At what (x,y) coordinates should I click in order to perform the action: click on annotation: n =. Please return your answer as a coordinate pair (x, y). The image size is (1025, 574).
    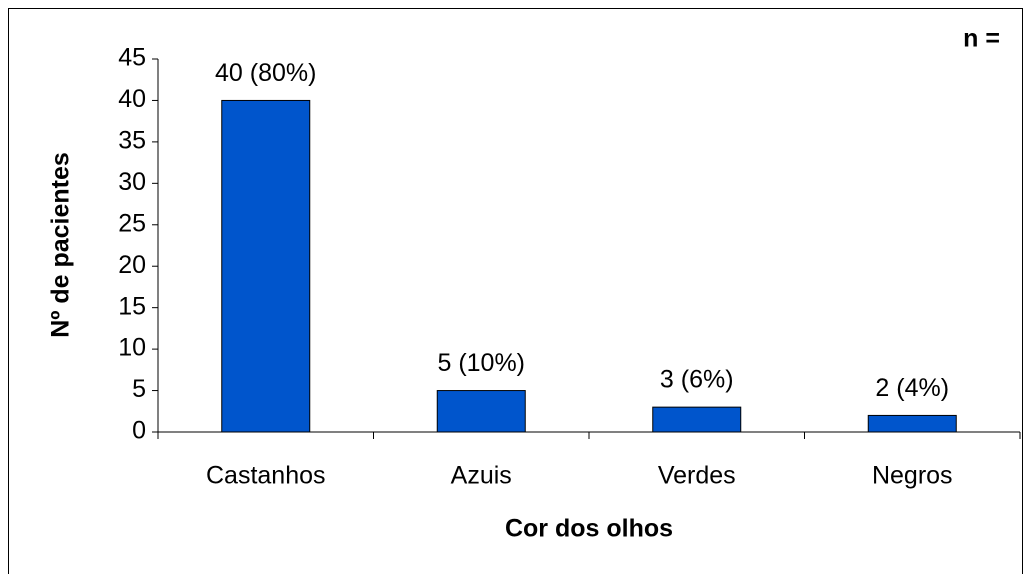
    Looking at the image, I should click on (981, 39).